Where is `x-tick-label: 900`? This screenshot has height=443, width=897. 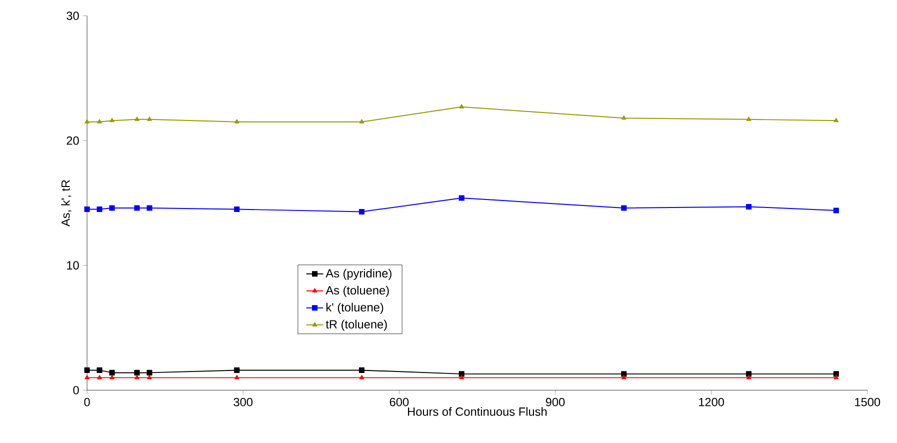
x-tick-label: 900 is located at coordinates (555, 402).